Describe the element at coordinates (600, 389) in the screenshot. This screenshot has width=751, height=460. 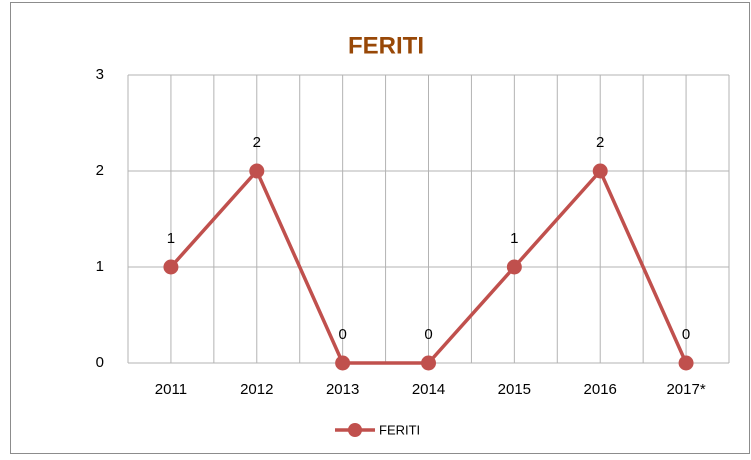
I see `x-tick-label: 2016` at that location.